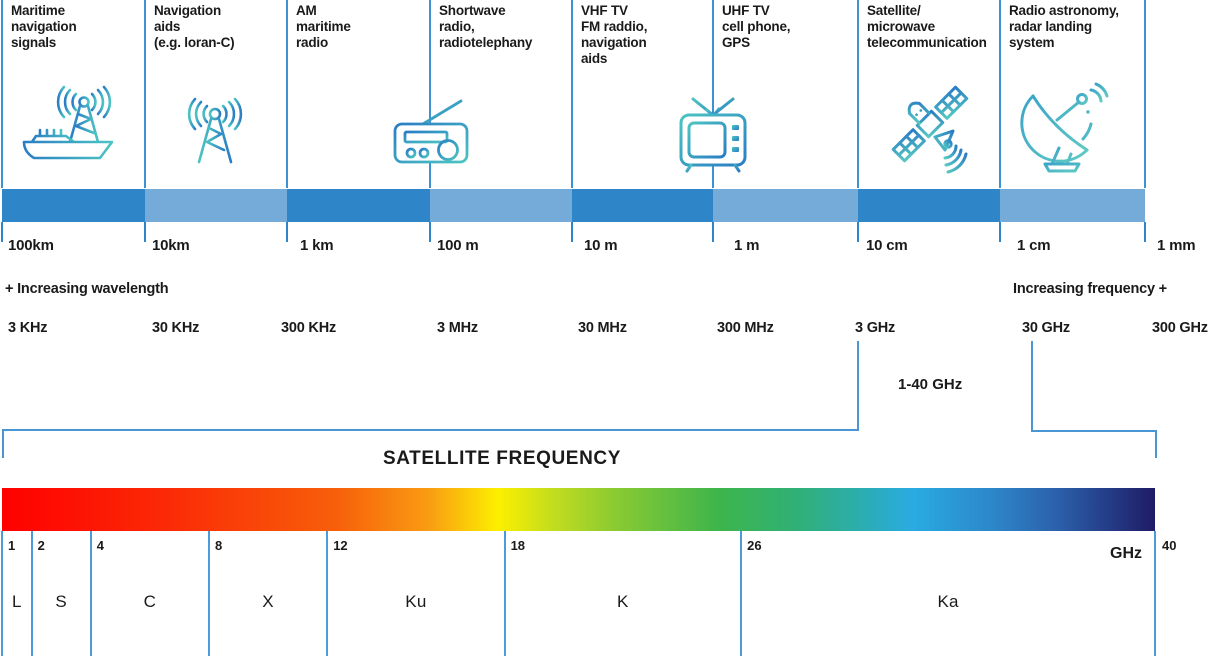  What do you see at coordinates (927, 26) in the screenshot?
I see `column-label: Satellite/ microwave telecommunication` at bounding box center [927, 26].